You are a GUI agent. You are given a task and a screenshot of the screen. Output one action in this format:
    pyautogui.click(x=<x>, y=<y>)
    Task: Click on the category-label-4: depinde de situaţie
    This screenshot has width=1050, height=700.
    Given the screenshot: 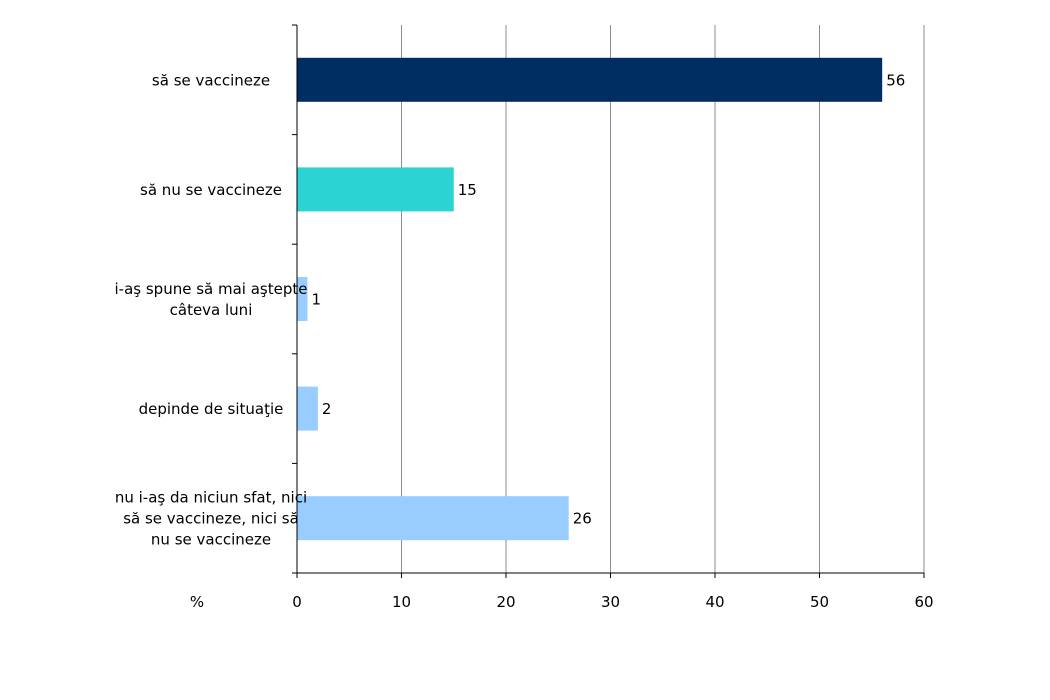 What is the action you would take?
    pyautogui.click(x=211, y=409)
    